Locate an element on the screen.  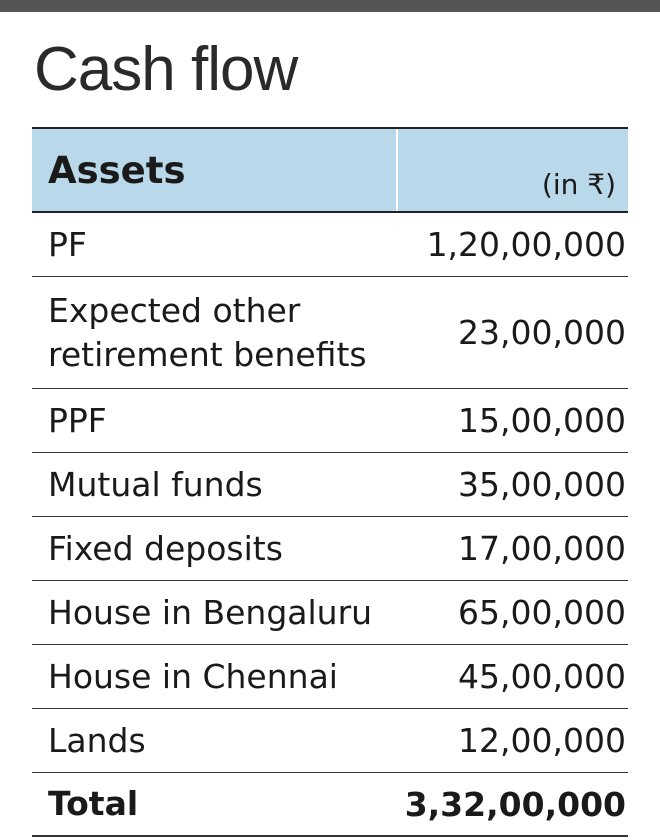
asset-value: 45,00,000 is located at coordinates (542, 676).